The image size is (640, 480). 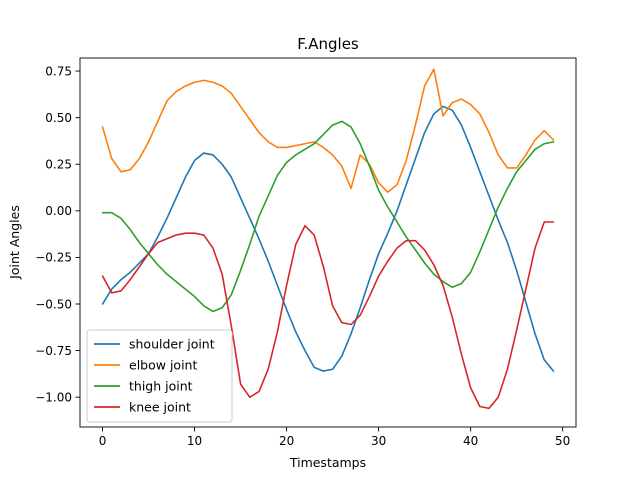 What do you see at coordinates (53, 304) in the screenshot?
I see `y-tick-label: −0.50` at bounding box center [53, 304].